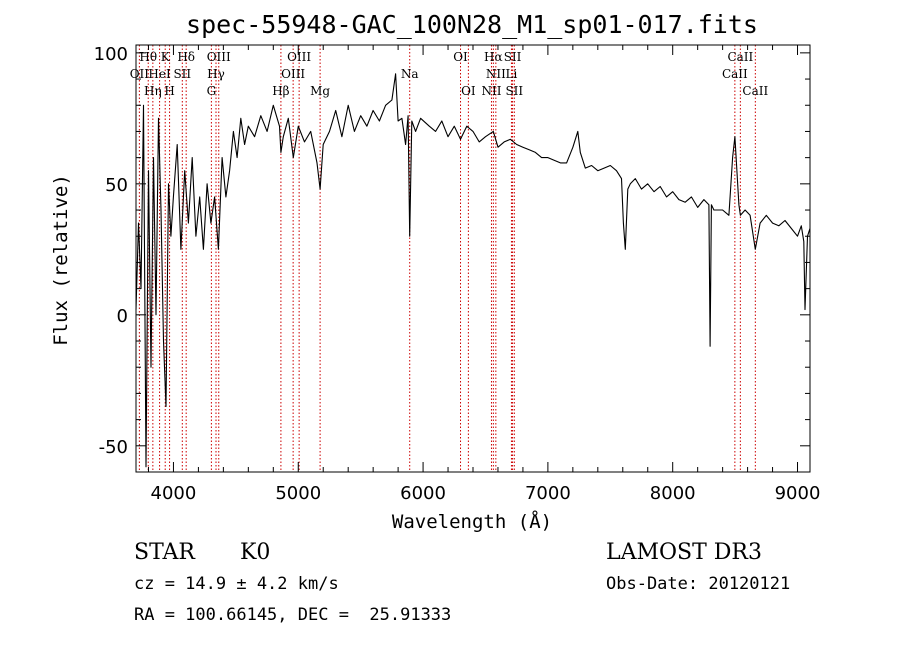 The width and height of the screenshot is (900, 649). I want to click on line-label: Hγ, so click(216, 74).